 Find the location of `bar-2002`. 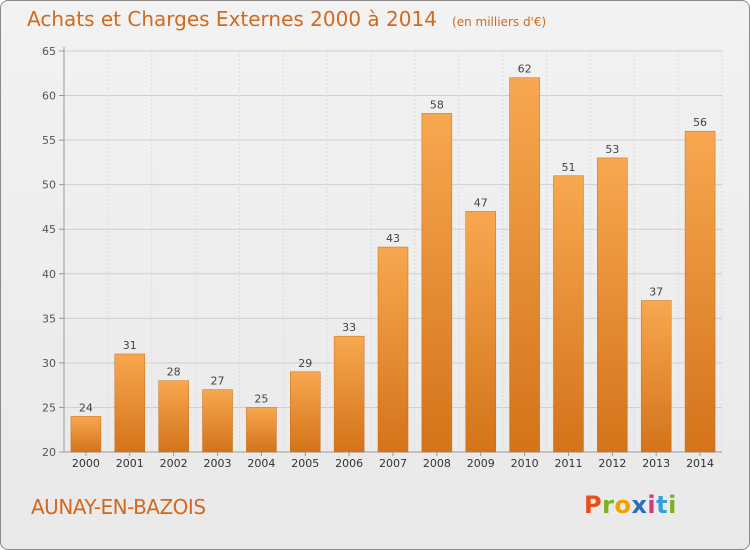

bar-2002 is located at coordinates (173, 416).